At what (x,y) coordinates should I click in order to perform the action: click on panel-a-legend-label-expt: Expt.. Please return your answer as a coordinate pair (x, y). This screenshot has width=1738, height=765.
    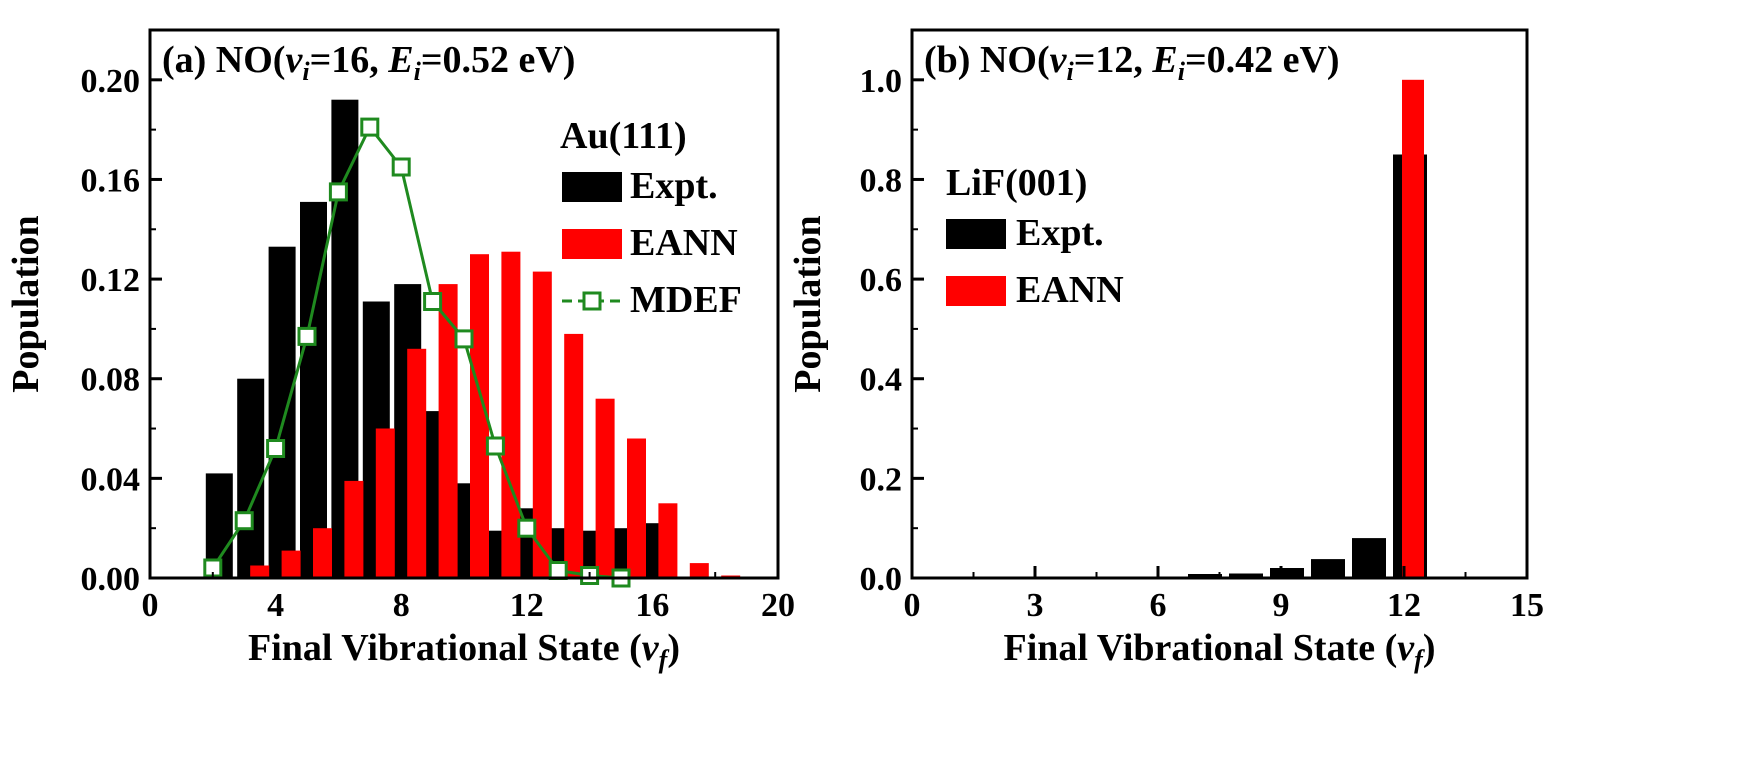
    Looking at the image, I should click on (674, 186).